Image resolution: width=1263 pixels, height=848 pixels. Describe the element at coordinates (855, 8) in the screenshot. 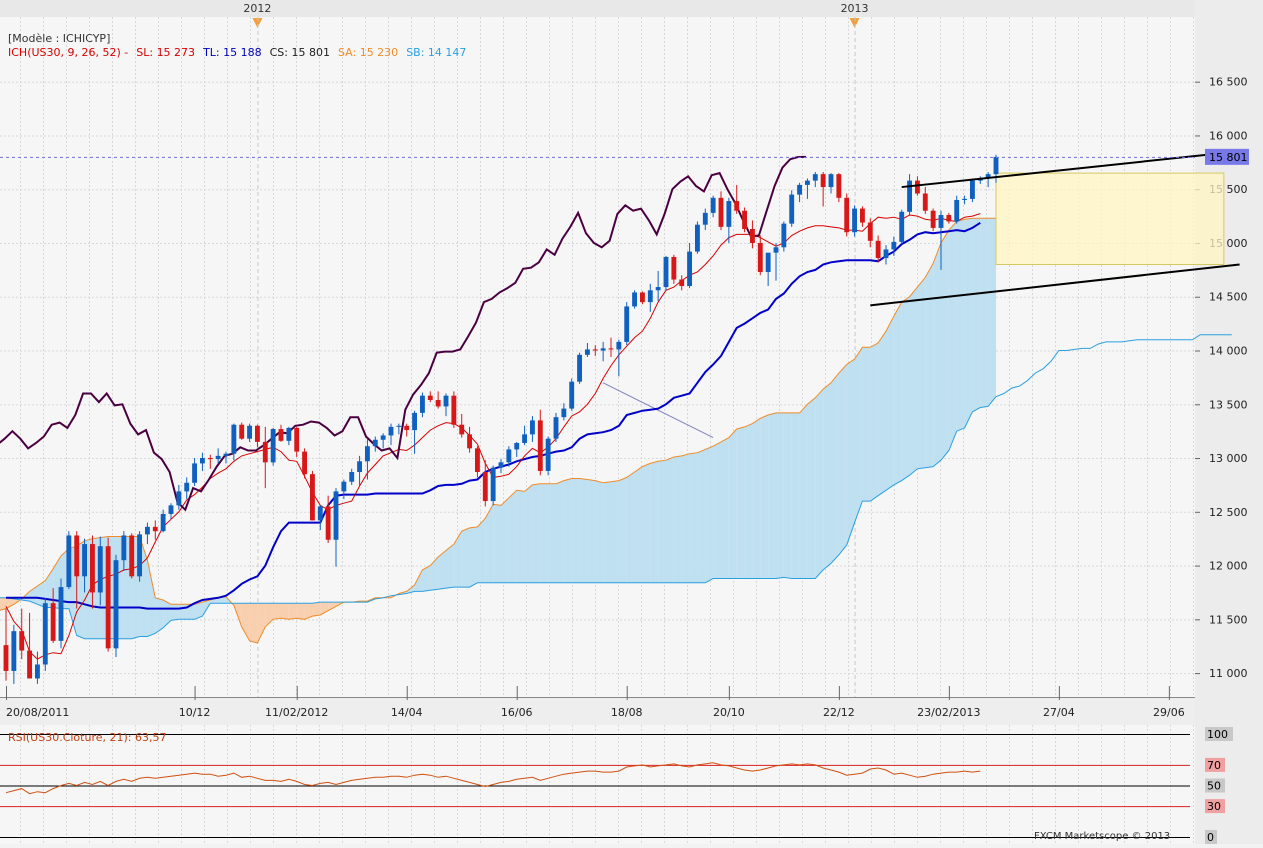

I see `year-label: 2013` at that location.